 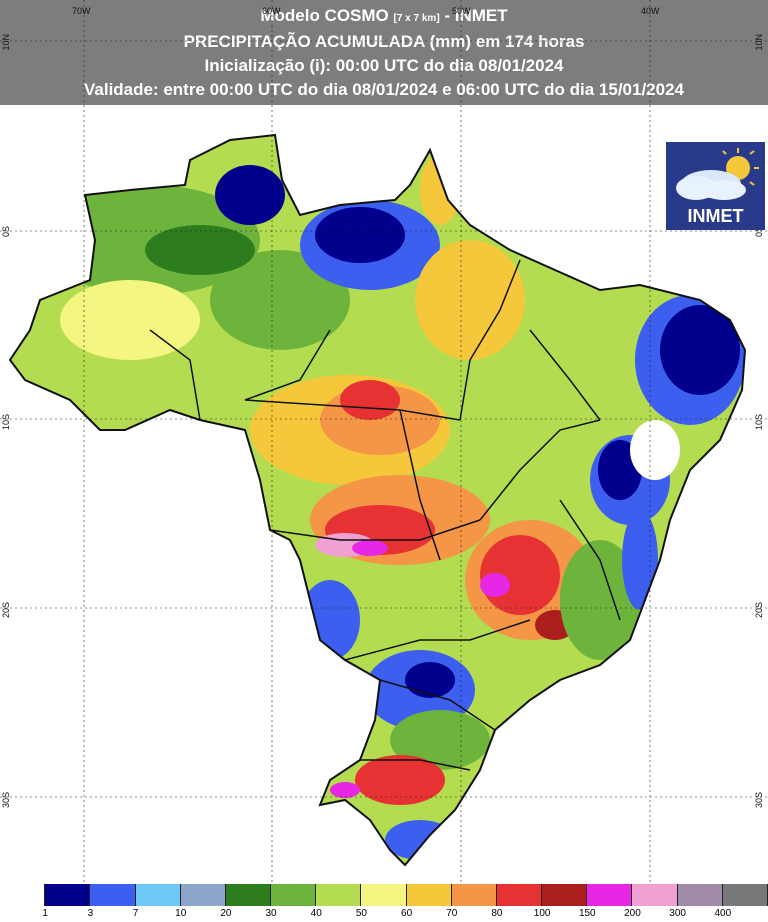 I want to click on legend-label: 80, so click(x=497, y=913).